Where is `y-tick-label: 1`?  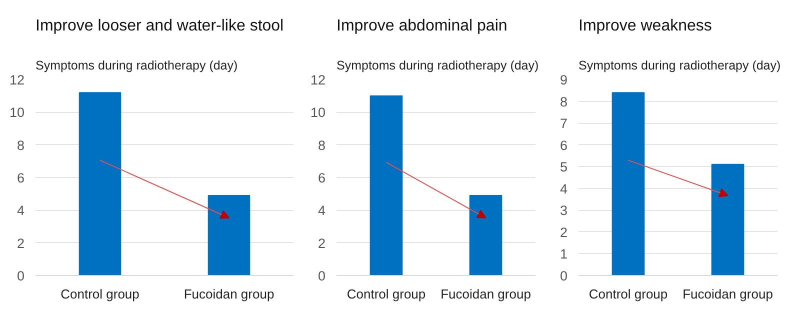
y-tick-label: 1 is located at coordinates (564, 254).